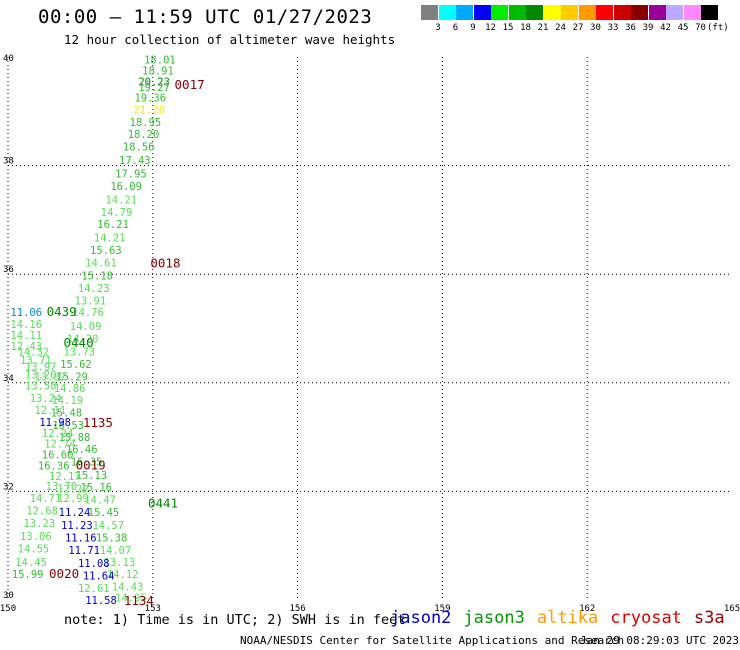 The image size is (740, 650). Describe the element at coordinates (8, 609) in the screenshot. I see `x-tick-label: 150` at that location.